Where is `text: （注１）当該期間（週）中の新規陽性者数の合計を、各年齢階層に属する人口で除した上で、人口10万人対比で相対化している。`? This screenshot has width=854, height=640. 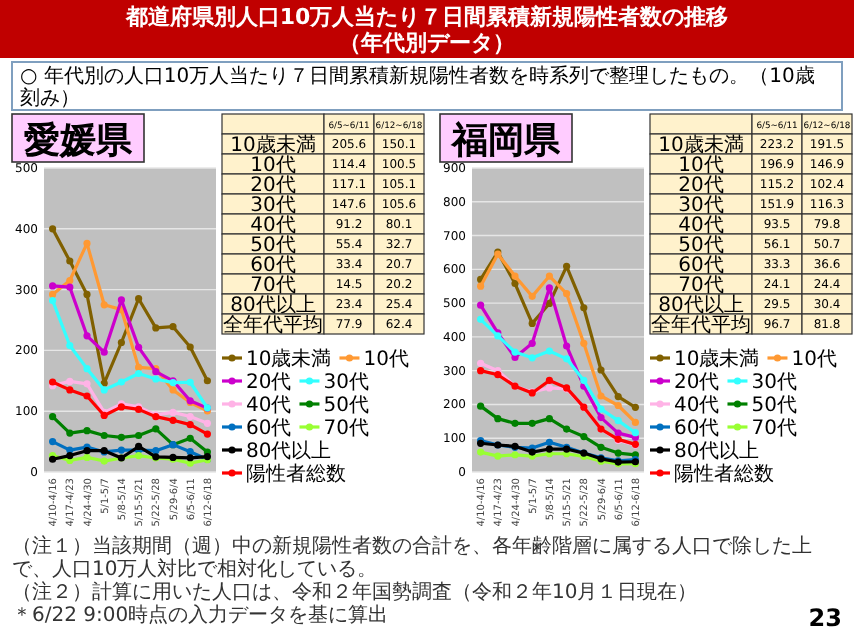
text: （注１）当該期間（週）中の新規陽性者数の合計を、各年齢階層に属する人口で除した上で、人口10万人対比で相対化している。 is located at coordinates (412, 557).